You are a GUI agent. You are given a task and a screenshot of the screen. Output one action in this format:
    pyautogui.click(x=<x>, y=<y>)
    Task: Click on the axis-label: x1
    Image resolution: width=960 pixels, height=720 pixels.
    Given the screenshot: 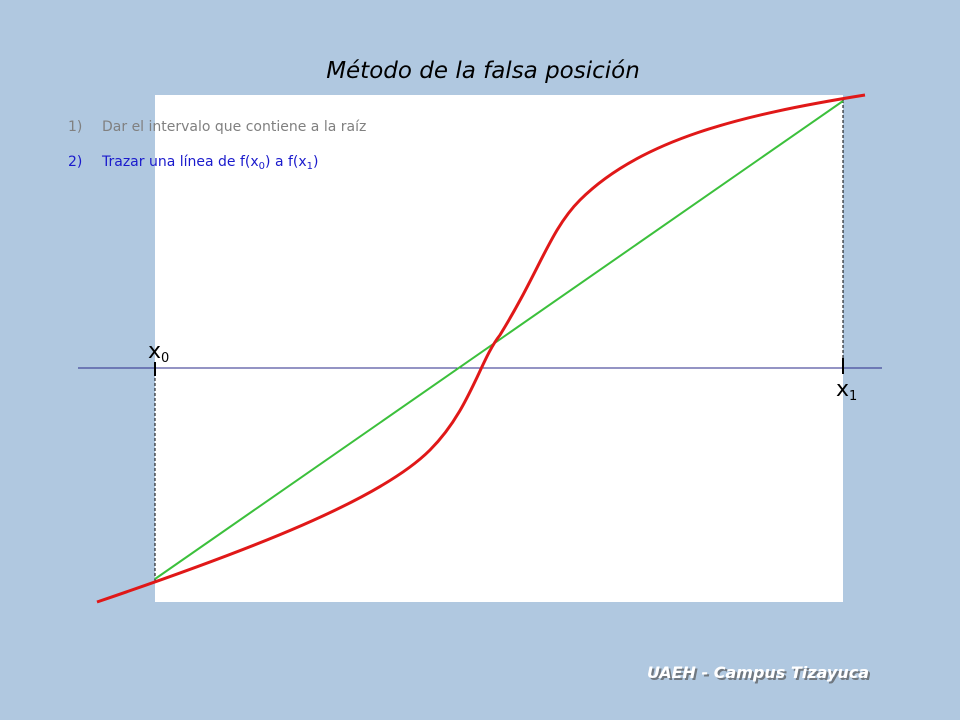 What is the action you would take?
    pyautogui.click(x=846, y=390)
    